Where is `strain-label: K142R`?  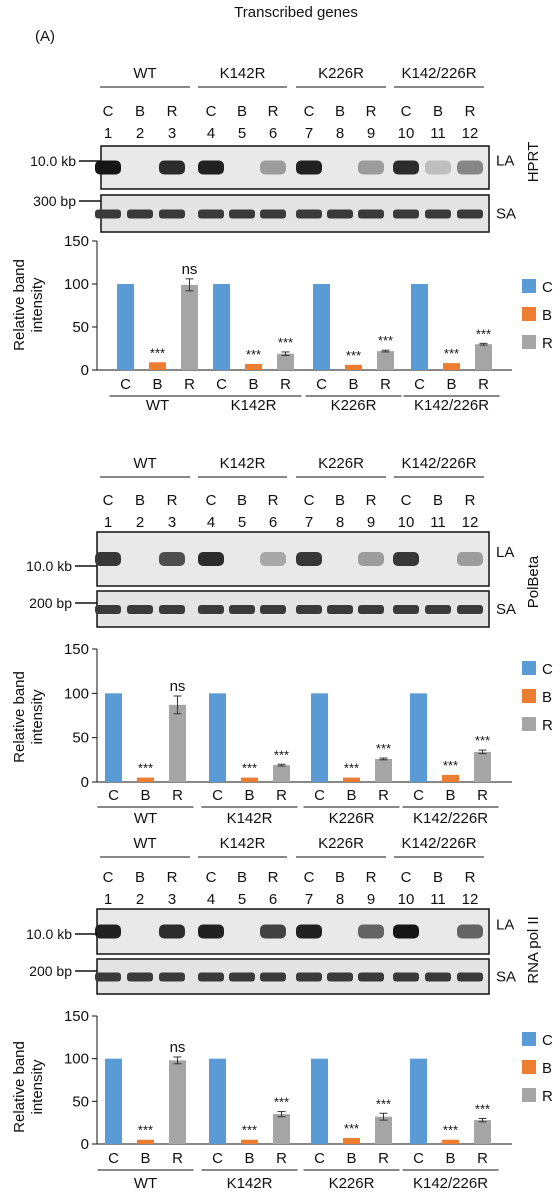
strain-label: K142R is located at coordinates (243, 73).